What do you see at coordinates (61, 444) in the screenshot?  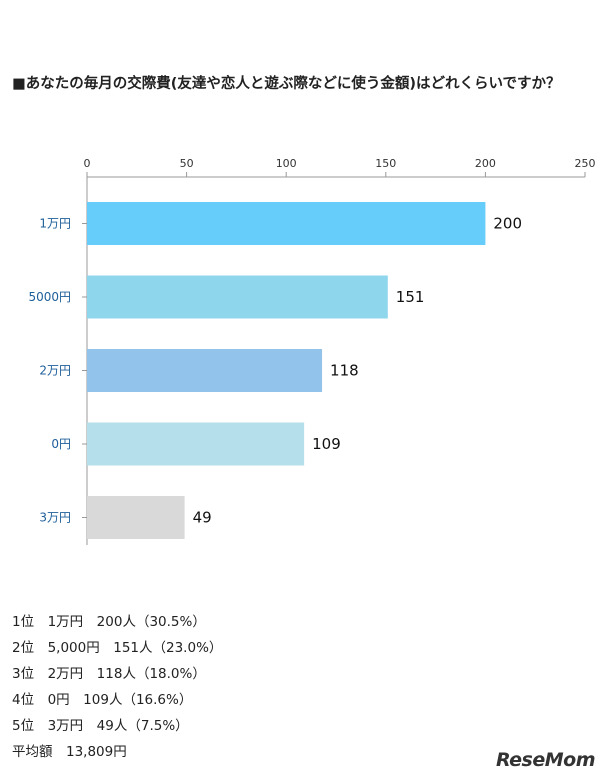 I see `category-label: 0円` at bounding box center [61, 444].